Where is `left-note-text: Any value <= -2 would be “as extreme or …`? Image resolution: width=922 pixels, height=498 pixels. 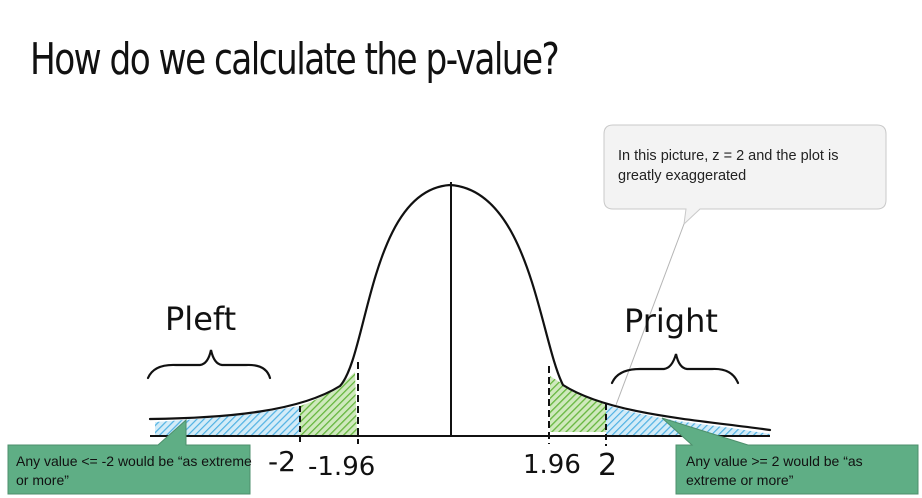 left-note-text: Any value <= -2 would be “as extreme or … is located at coordinates (134, 470).